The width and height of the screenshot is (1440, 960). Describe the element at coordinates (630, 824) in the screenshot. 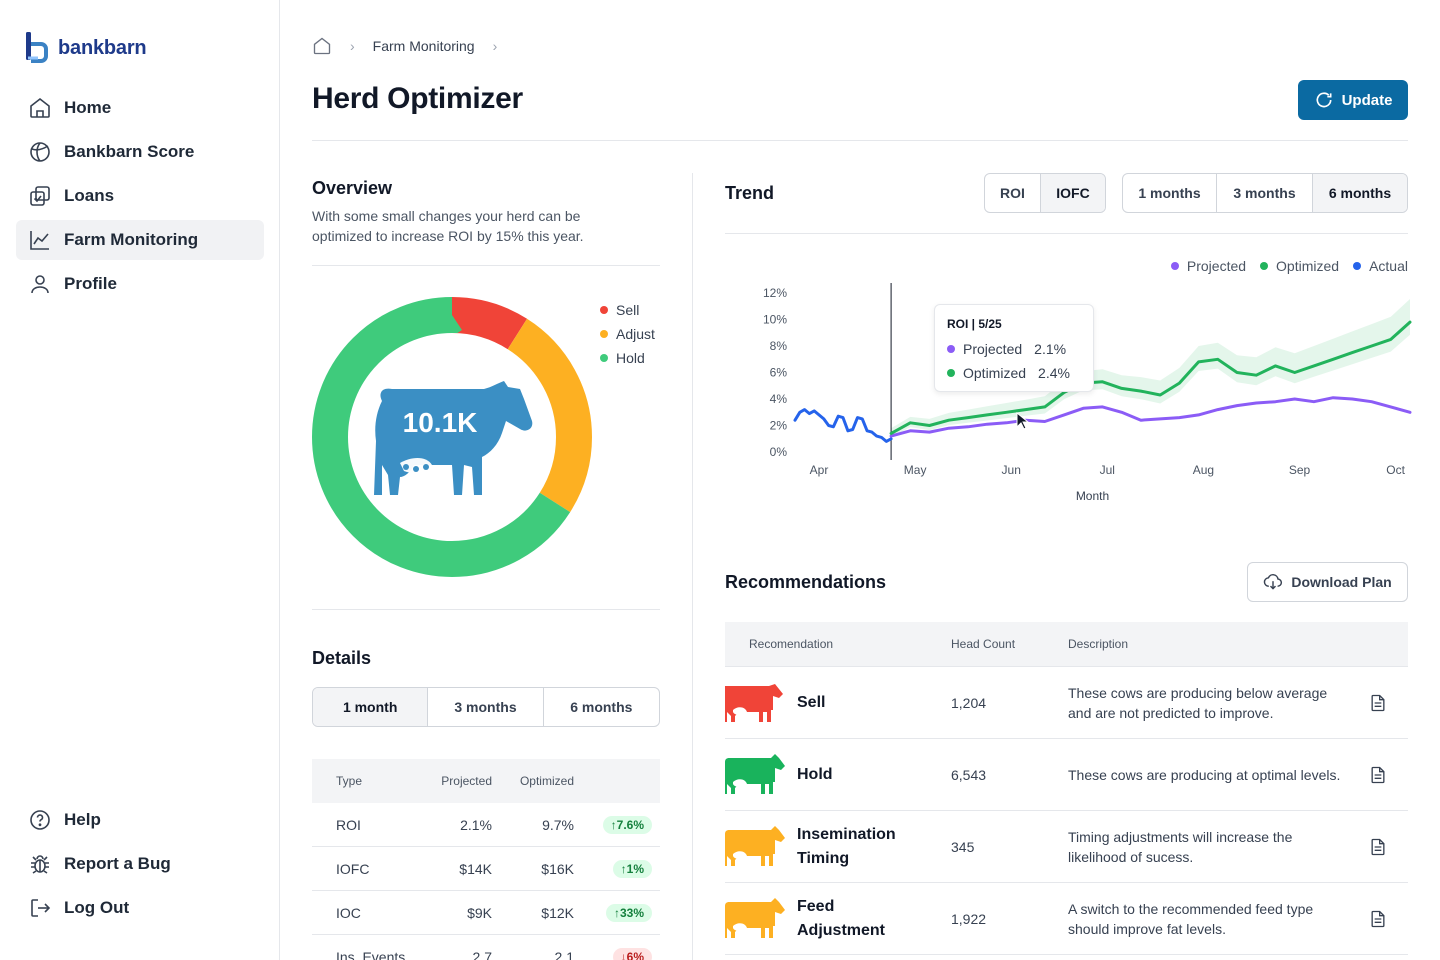

I see `change-value: 7.6%` at that location.